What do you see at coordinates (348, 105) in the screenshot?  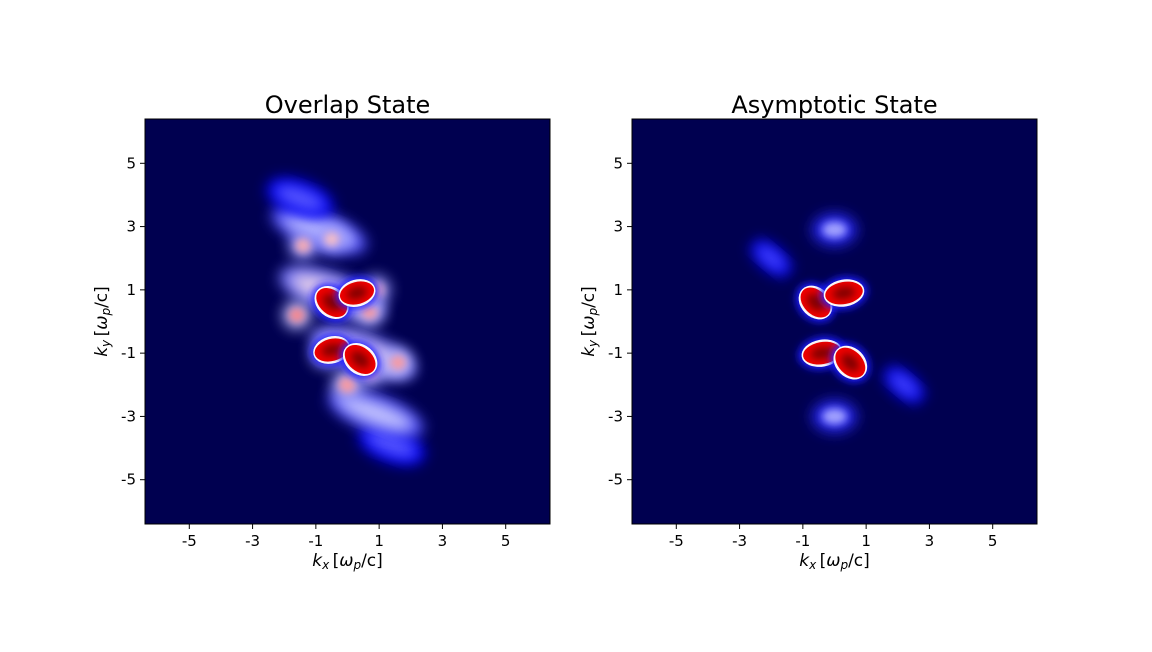 I see `chart-title: Overlap State` at bounding box center [348, 105].